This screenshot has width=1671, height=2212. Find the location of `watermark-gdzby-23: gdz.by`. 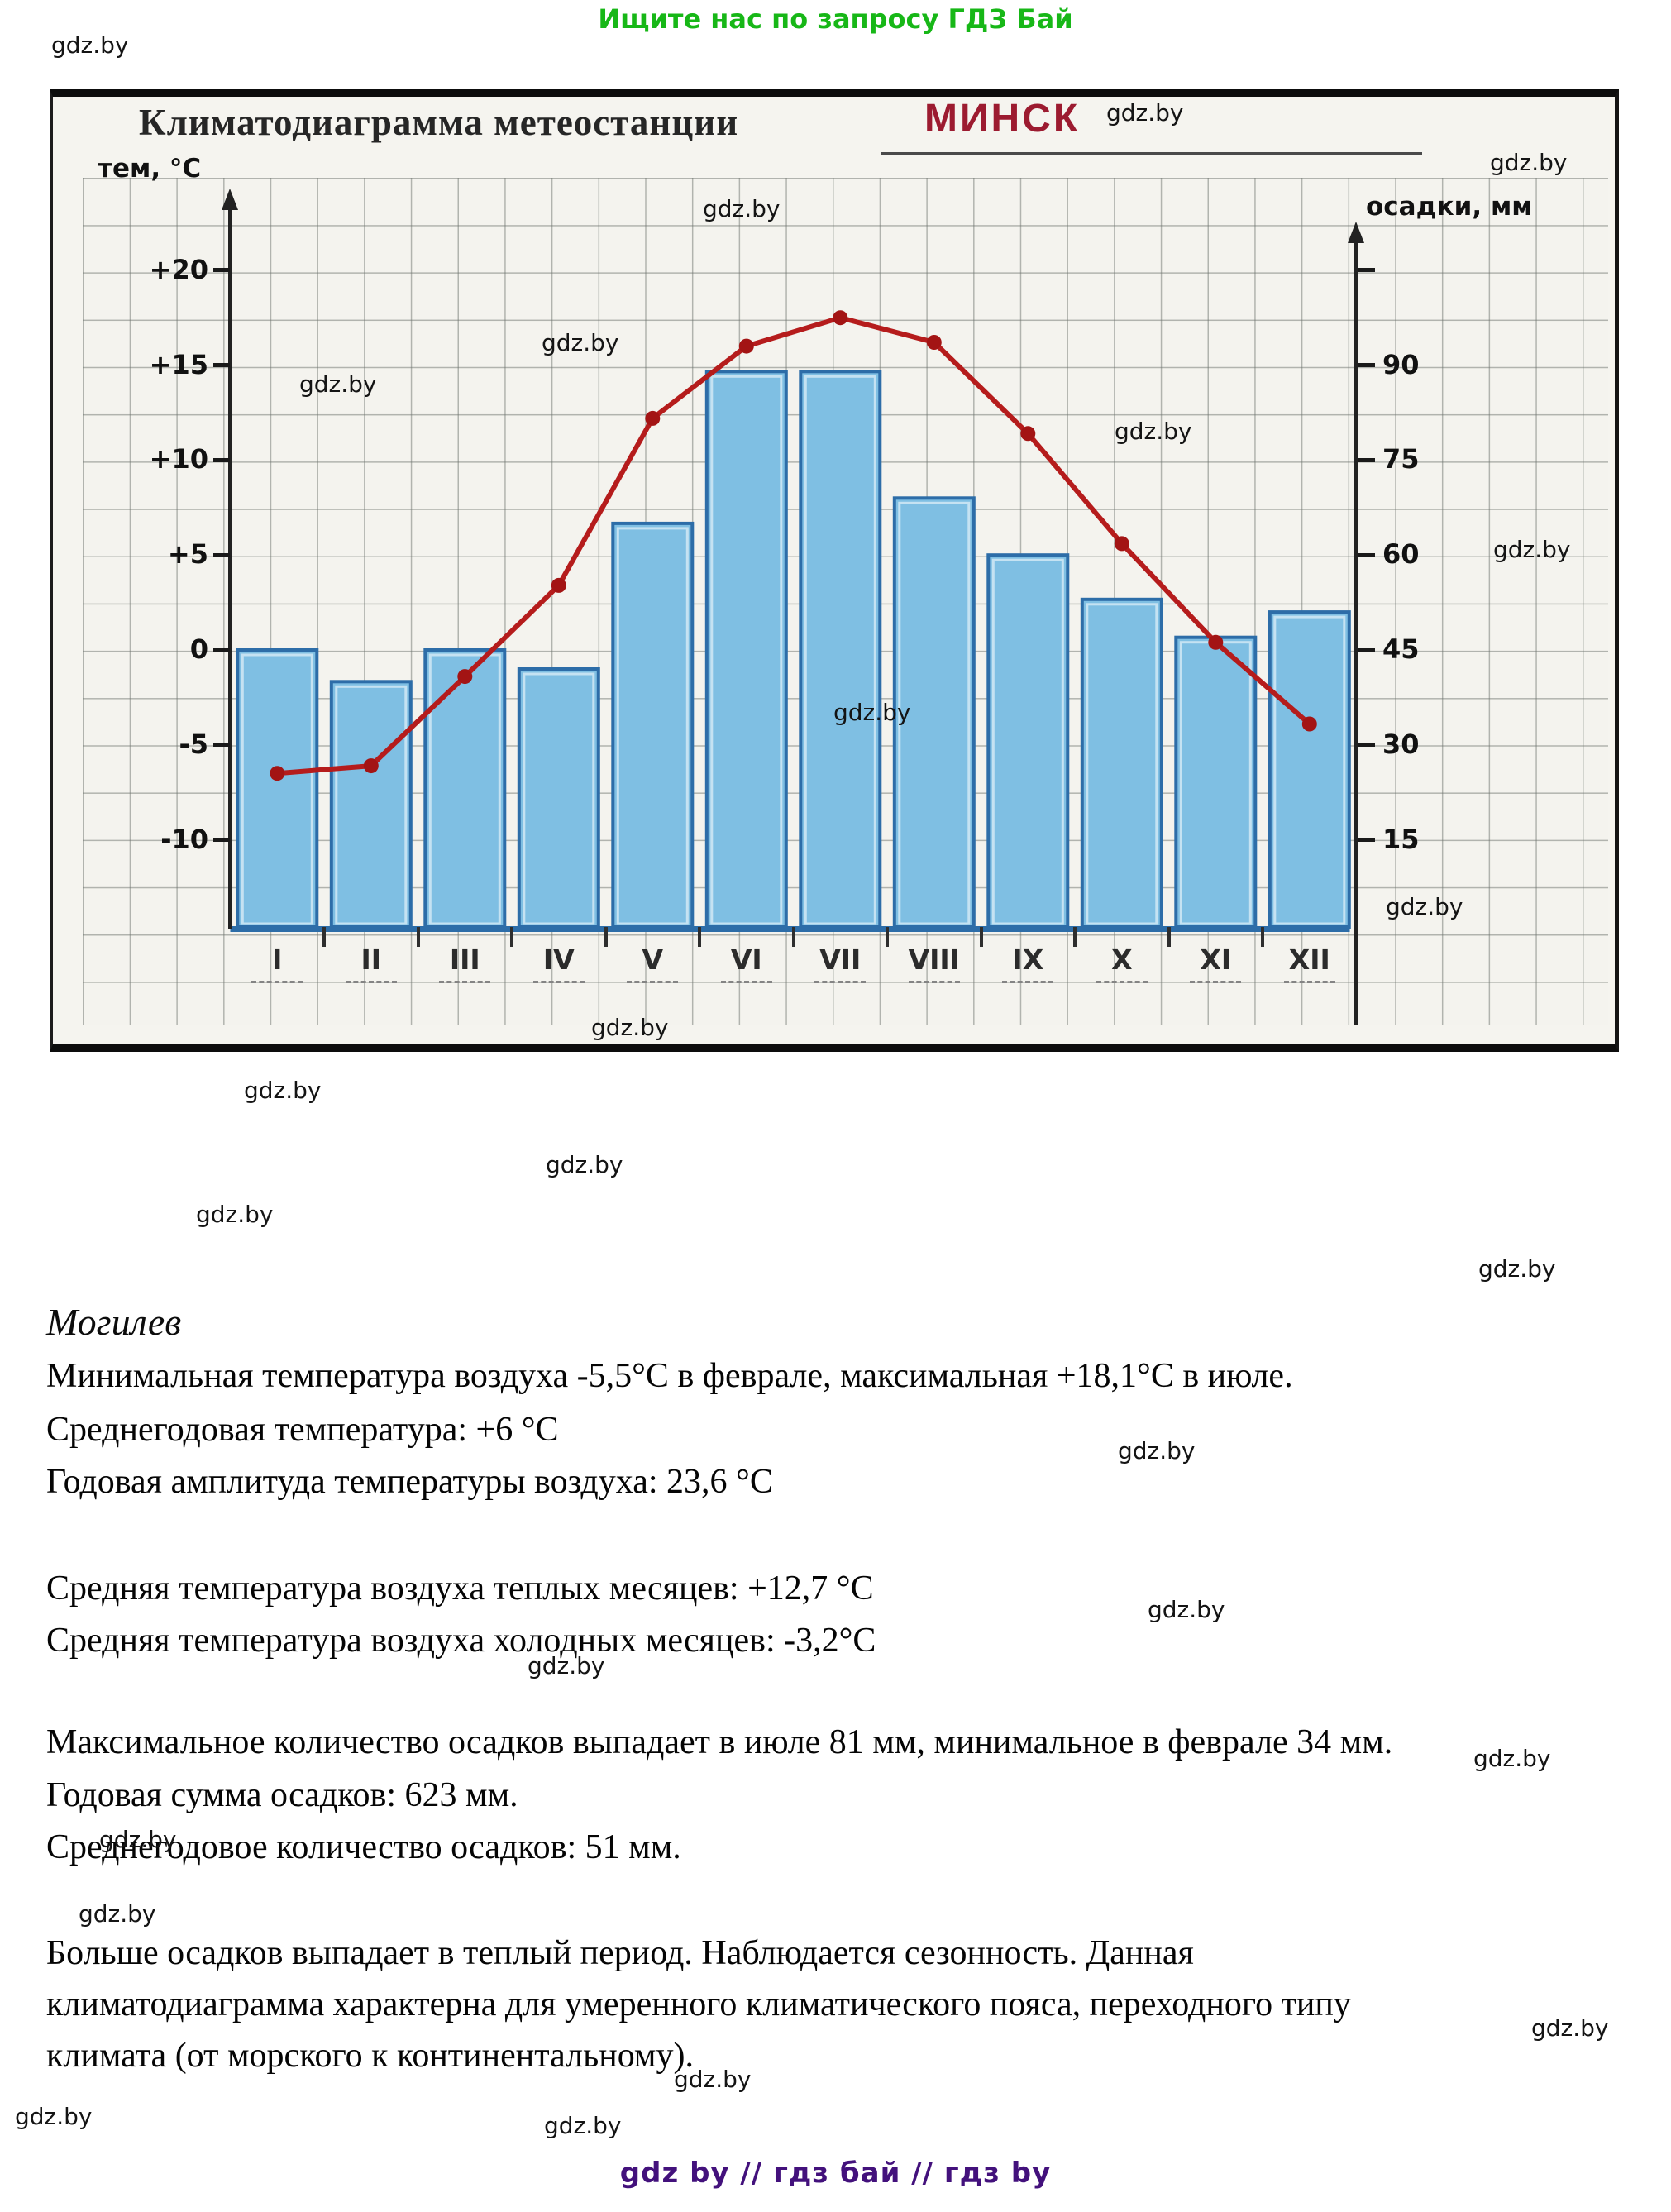

watermark-gdzby-23: gdz.by is located at coordinates (713, 2080).